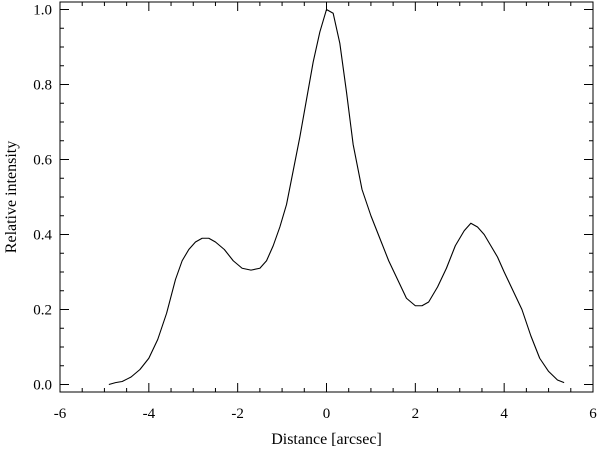  What do you see at coordinates (42, 236) in the screenshot?
I see `y-tick-label: 0.4` at bounding box center [42, 236].